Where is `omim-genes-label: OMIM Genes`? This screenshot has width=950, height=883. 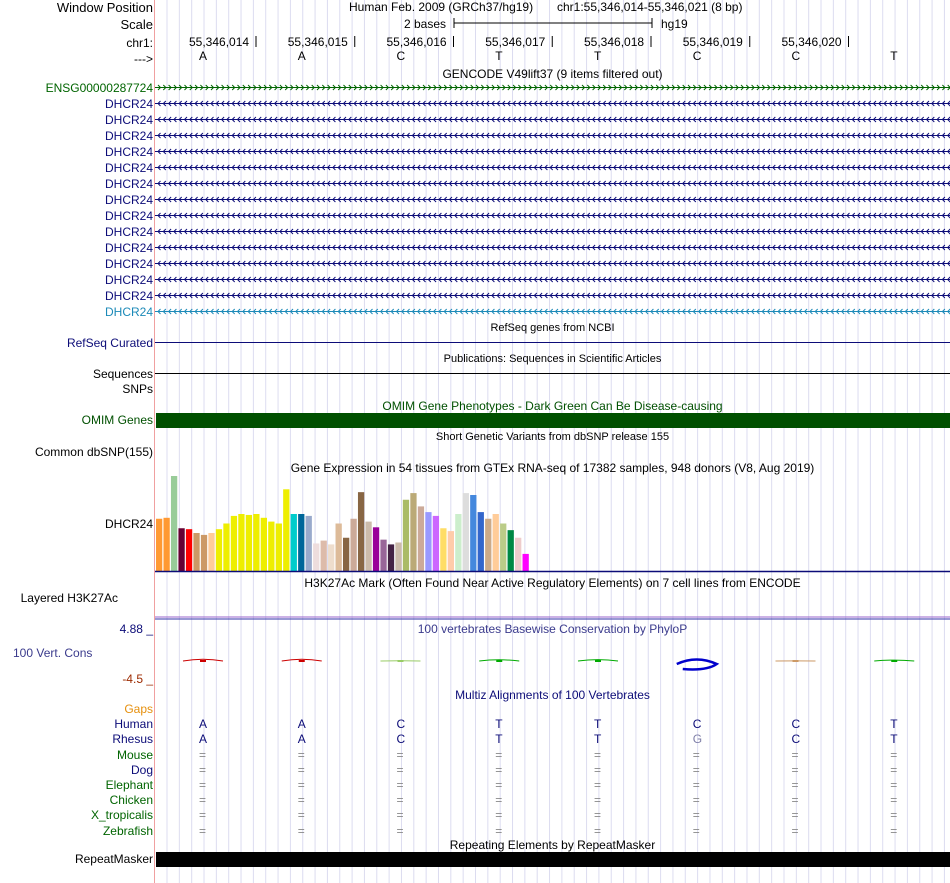
omim-genes-label: OMIM Genes is located at coordinates (117, 420).